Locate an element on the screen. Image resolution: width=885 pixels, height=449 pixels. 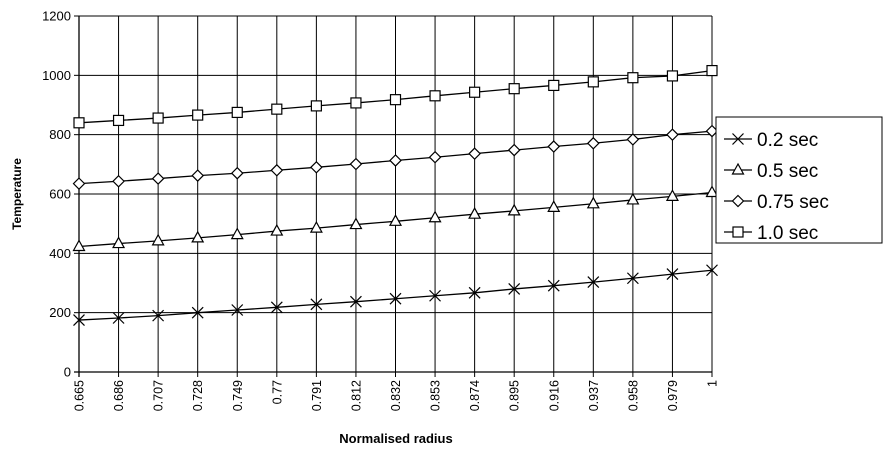
x-tick-label: 0.979 is located at coordinates (673, 395).